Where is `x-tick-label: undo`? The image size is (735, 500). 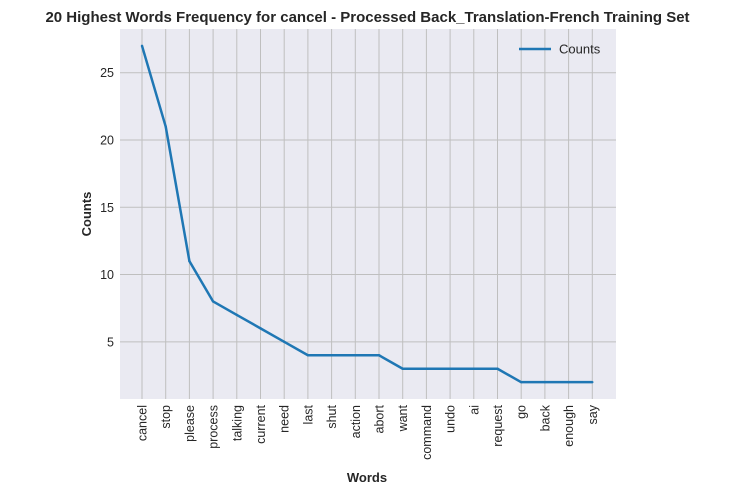
x-tick-label: undo is located at coordinates (451, 419).